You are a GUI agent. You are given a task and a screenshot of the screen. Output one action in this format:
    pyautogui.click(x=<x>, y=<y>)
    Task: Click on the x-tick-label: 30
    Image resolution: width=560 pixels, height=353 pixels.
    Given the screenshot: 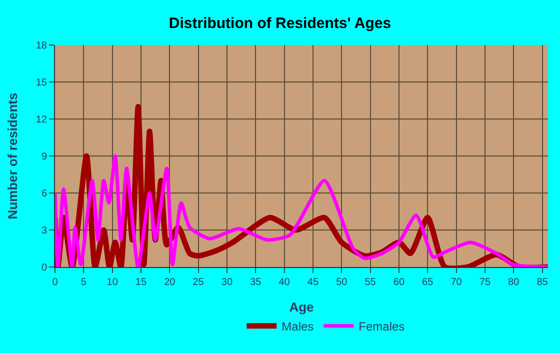 What is the action you would take?
    pyautogui.click(x=227, y=282)
    